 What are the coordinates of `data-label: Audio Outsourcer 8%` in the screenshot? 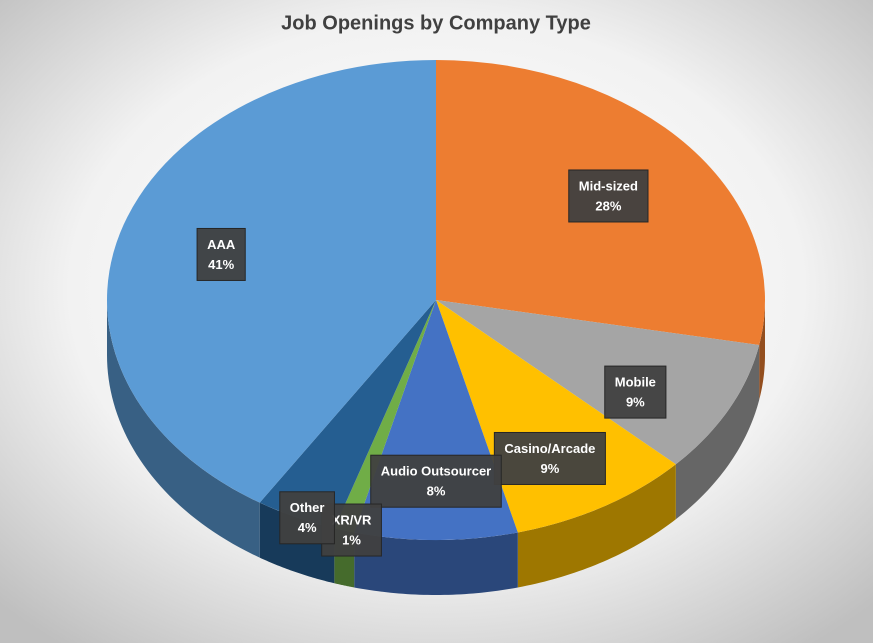 It's located at (436, 481).